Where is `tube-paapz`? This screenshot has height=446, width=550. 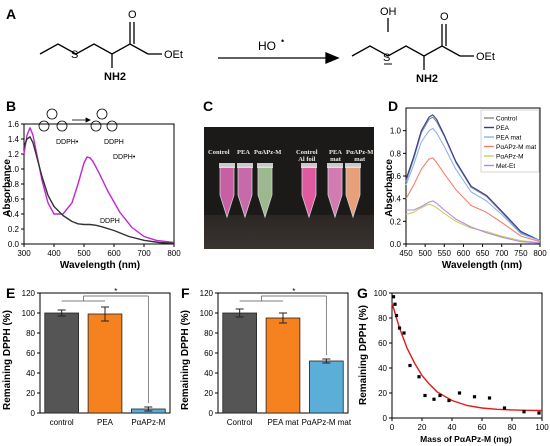
tube-paapz is located at coordinates (265, 192).